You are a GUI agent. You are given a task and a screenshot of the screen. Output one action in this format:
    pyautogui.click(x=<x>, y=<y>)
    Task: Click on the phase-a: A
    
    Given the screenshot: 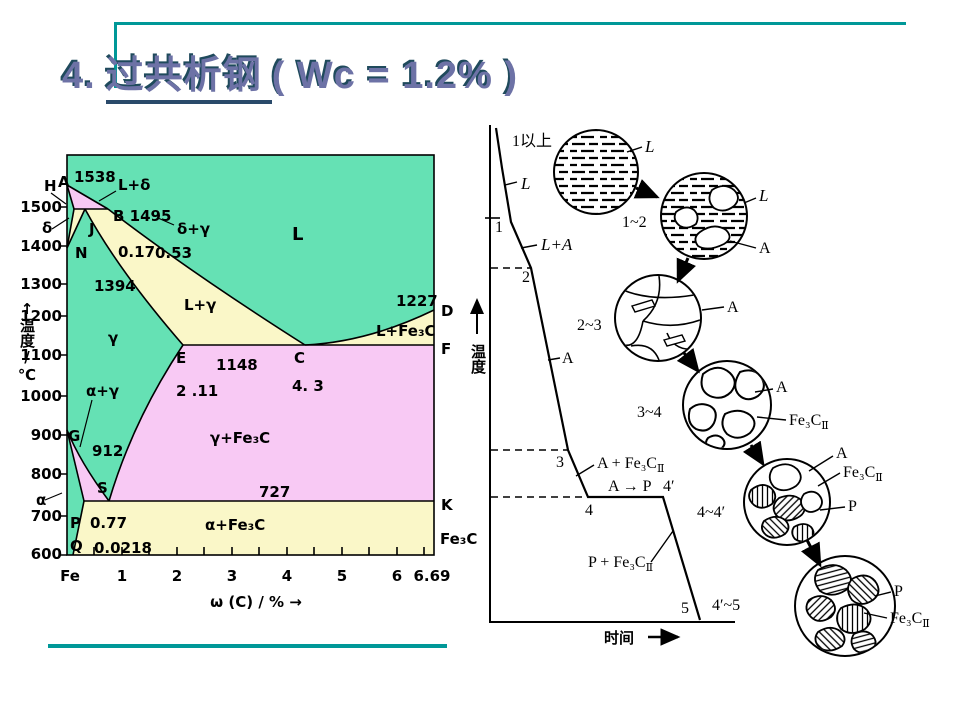 What is the action you would take?
    pyautogui.click(x=568, y=358)
    